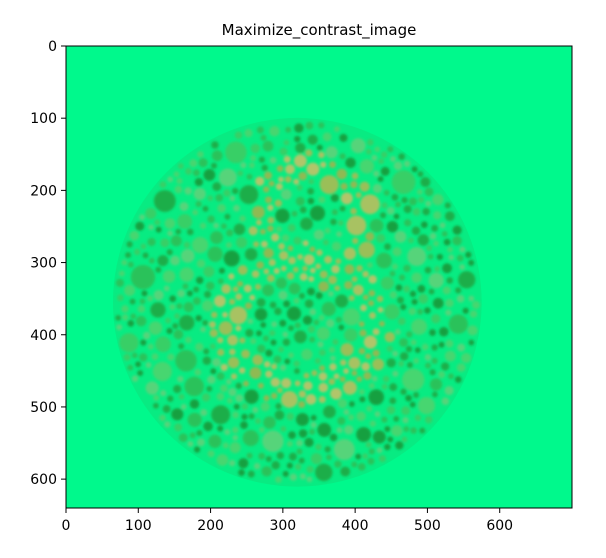 Image resolution: width=606 pixels, height=558 pixels. Describe the element at coordinates (43, 191) in the screenshot. I see `y-tick-label: 200` at that location.